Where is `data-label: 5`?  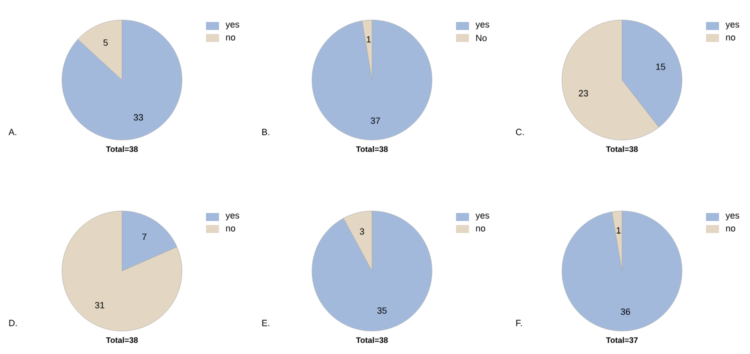
data-label: 5 is located at coordinates (105, 42).